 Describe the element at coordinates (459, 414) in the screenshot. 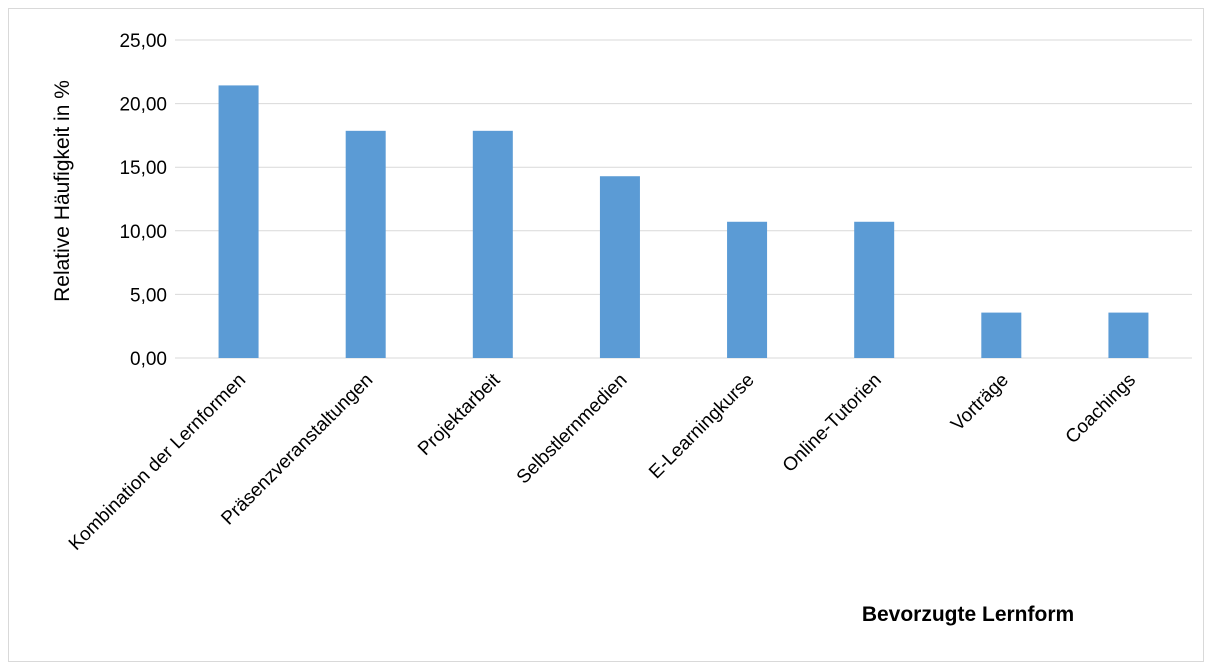

I see `x-category-label: Projektarbeit` at that location.